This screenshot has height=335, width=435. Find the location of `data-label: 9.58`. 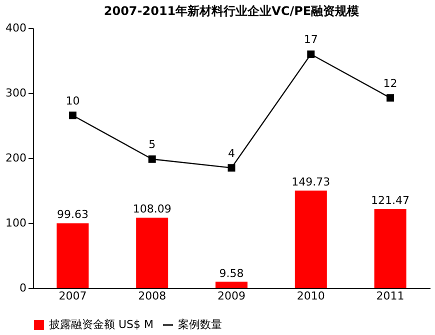

data-label: 9.58 is located at coordinates (231, 273).